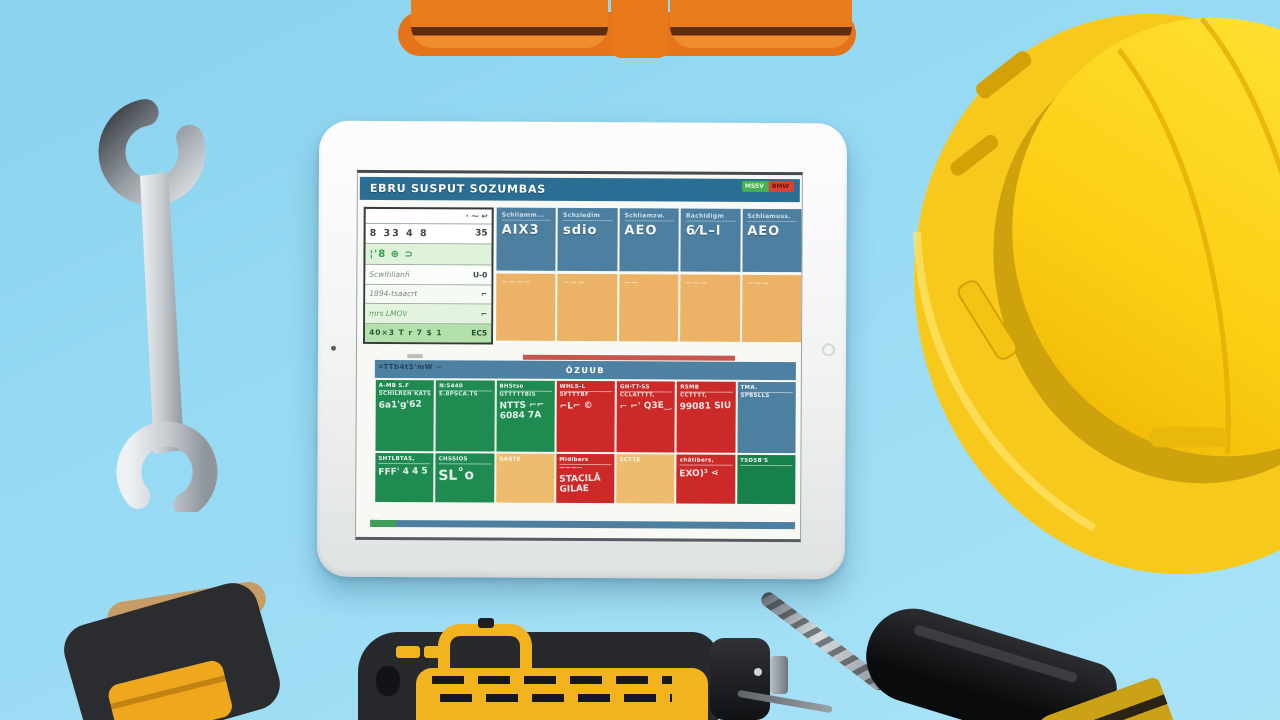  I want to click on tablet-home-button, so click(828, 350).